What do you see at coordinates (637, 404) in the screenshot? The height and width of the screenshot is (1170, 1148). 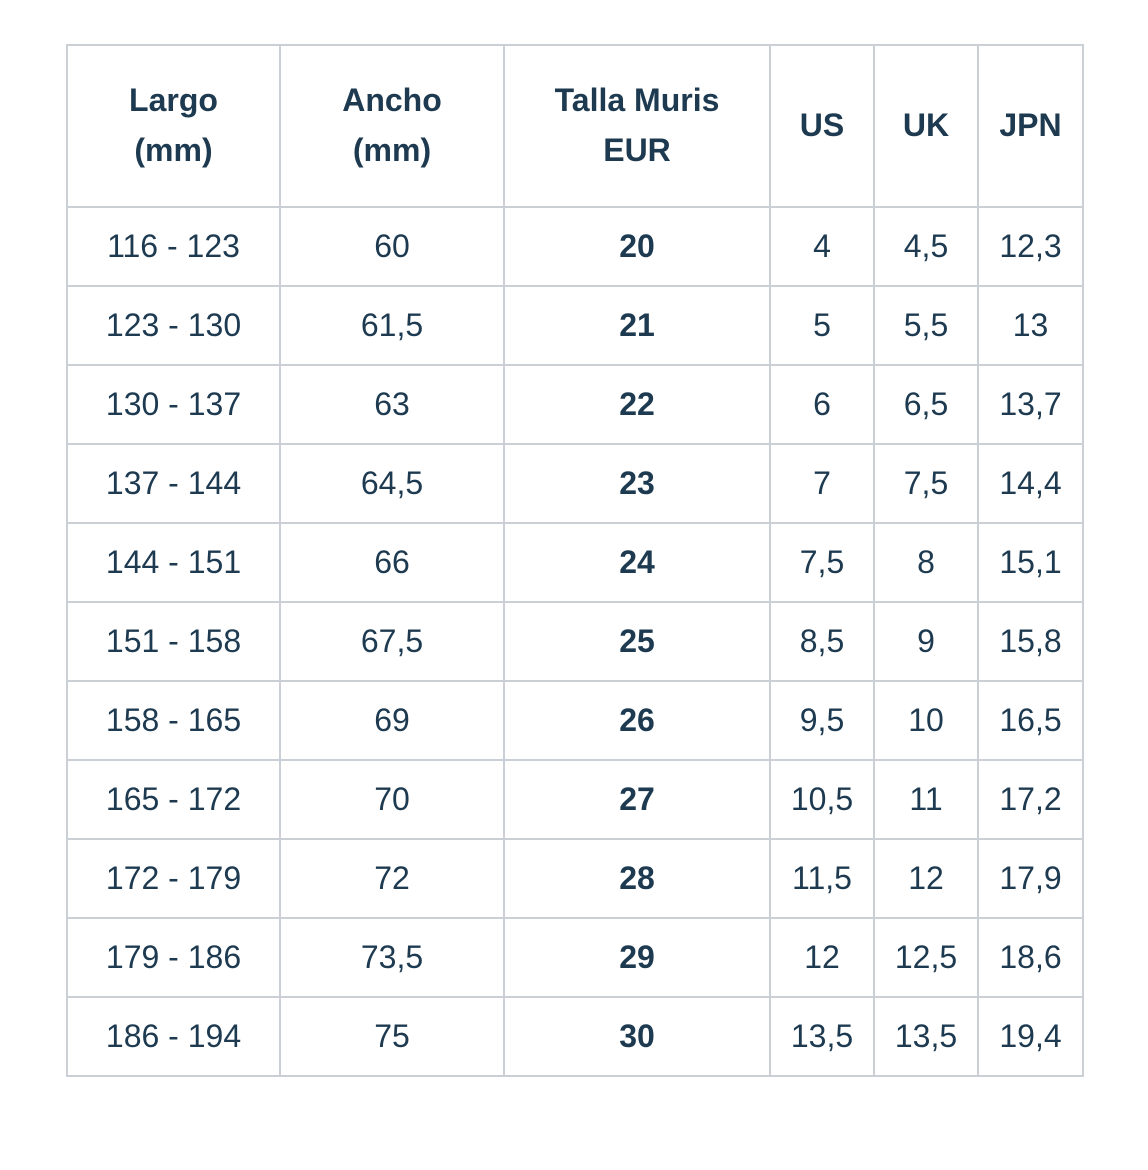 I see `cell-eur: 22` at bounding box center [637, 404].